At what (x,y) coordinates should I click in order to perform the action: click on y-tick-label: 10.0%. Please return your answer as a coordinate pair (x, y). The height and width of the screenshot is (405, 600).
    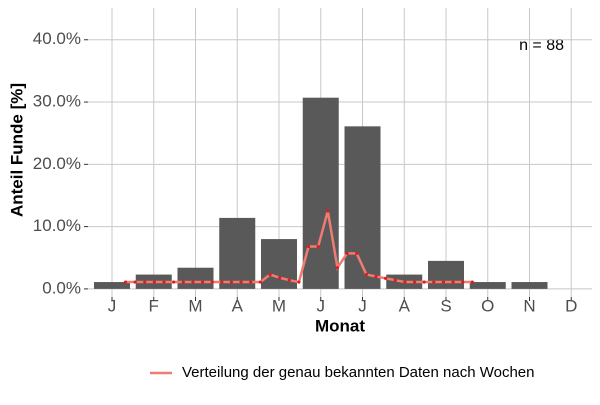
    Looking at the image, I should click on (57, 225).